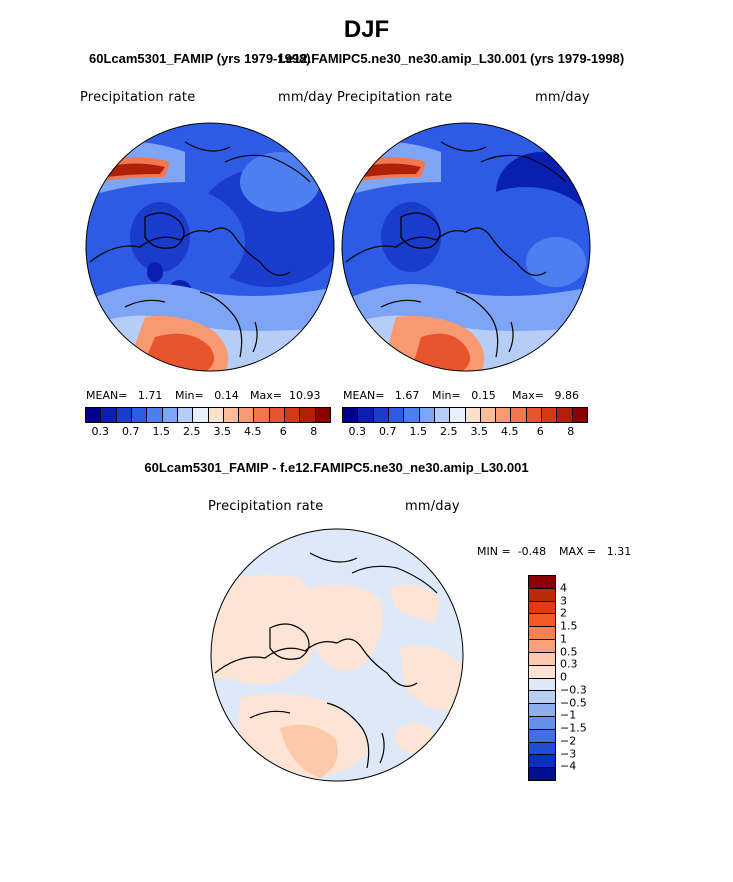 This screenshot has width=733, height=882. I want to click on left-units: mm/day, so click(305, 97).